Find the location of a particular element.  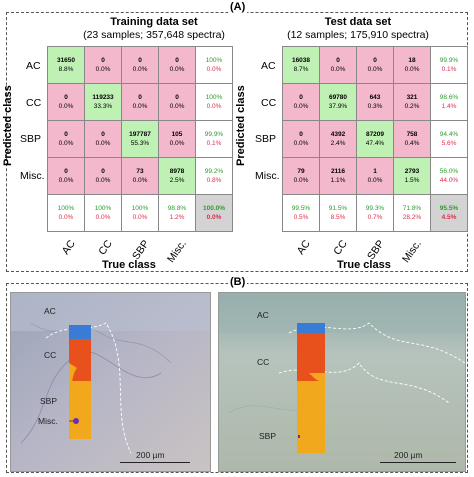

cell-primary-value: 98.6% is located at coordinates (449, 97).